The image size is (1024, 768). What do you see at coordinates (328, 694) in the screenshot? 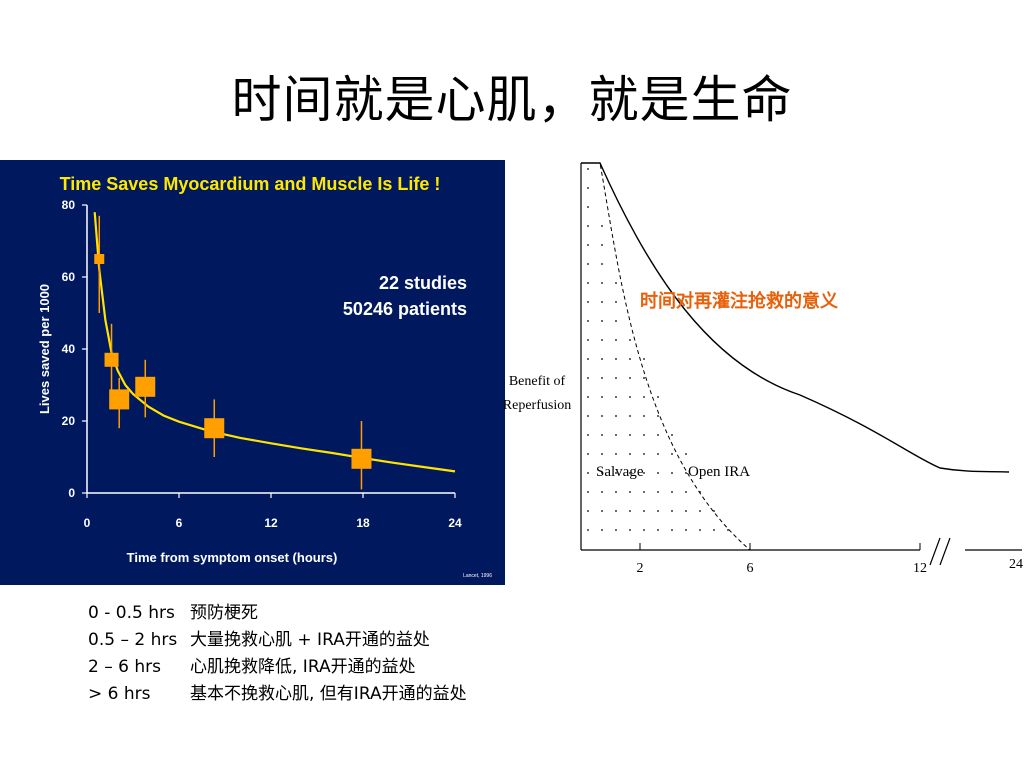
I see `note-text: 基本不挽救心肌, 但有IRA开通的益处` at bounding box center [328, 694].